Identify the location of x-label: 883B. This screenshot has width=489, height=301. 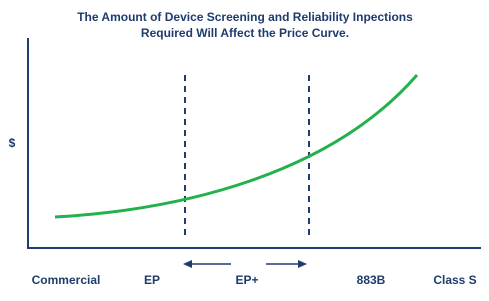
(371, 280).